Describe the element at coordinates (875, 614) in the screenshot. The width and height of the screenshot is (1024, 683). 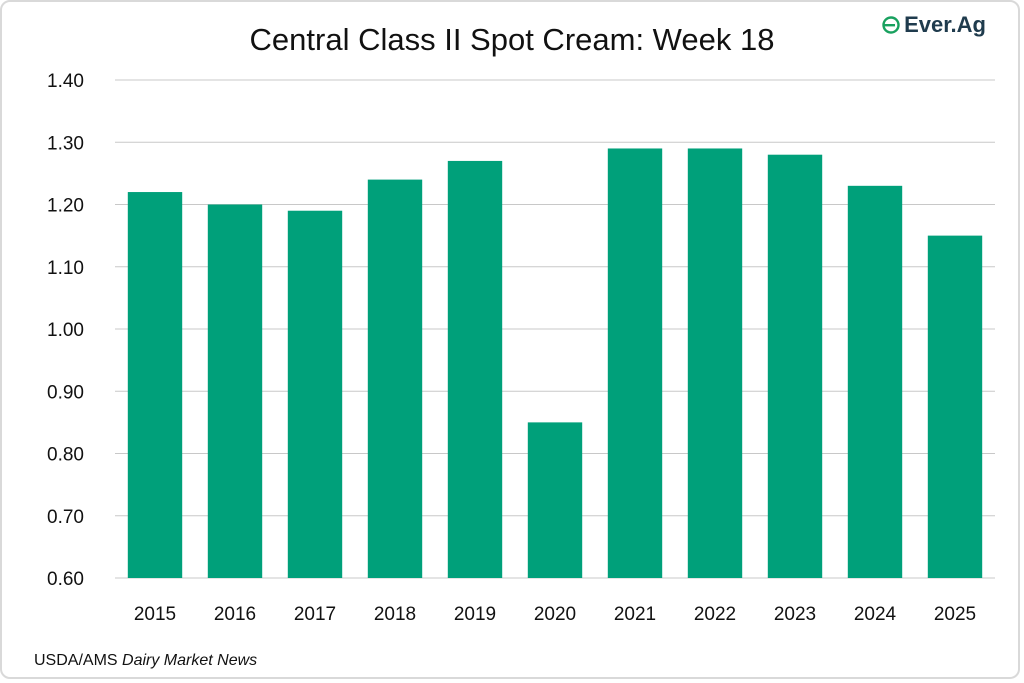
I see `x-tick-label: 2024` at that location.